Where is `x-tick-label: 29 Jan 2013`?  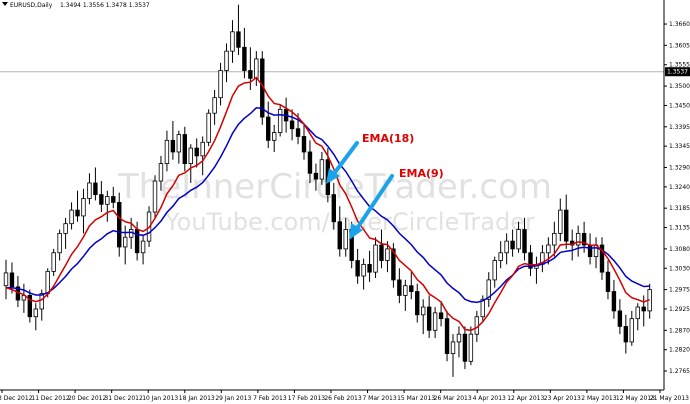
x-tick-label: 29 Jan 2013 is located at coordinates (233, 398).